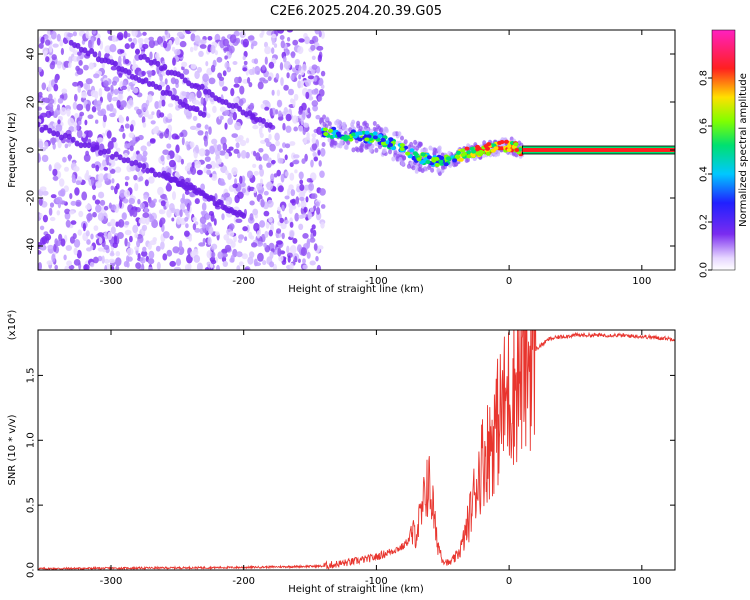 The image size is (750, 600). I want to click on noise-stripe, so click(204, 88).